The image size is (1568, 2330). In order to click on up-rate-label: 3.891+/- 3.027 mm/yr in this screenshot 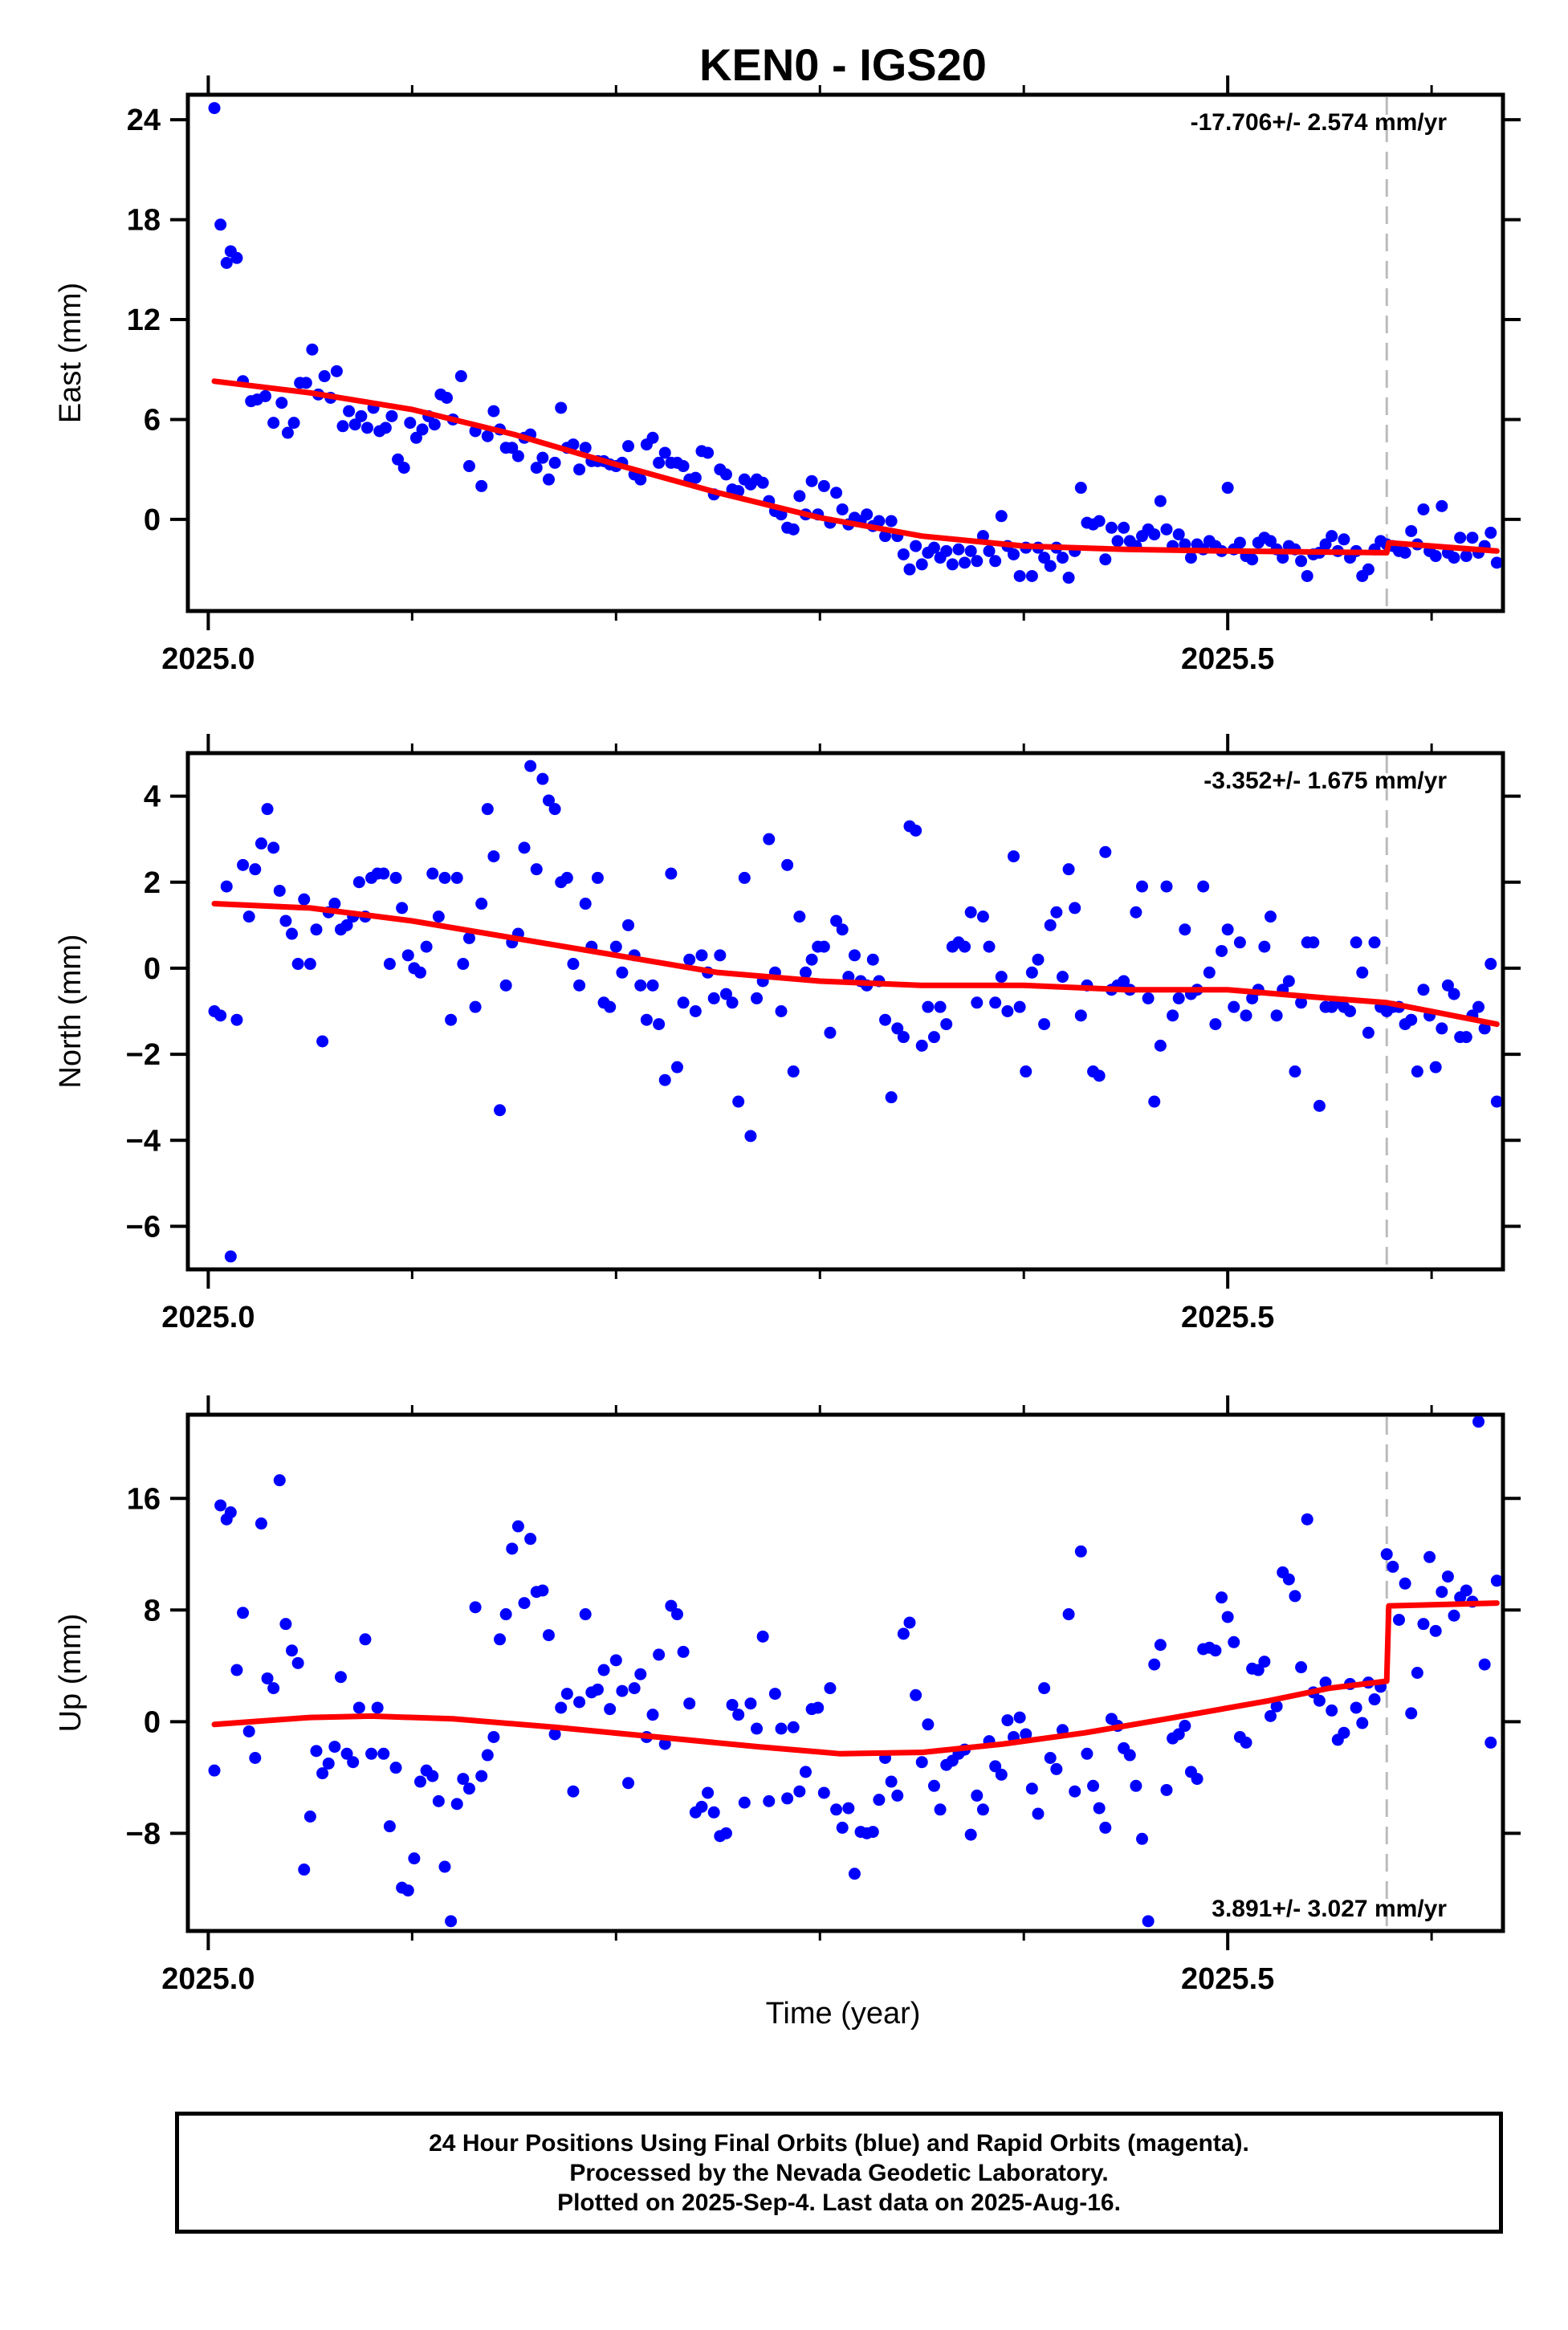, I will do `click(1329, 1909)`.